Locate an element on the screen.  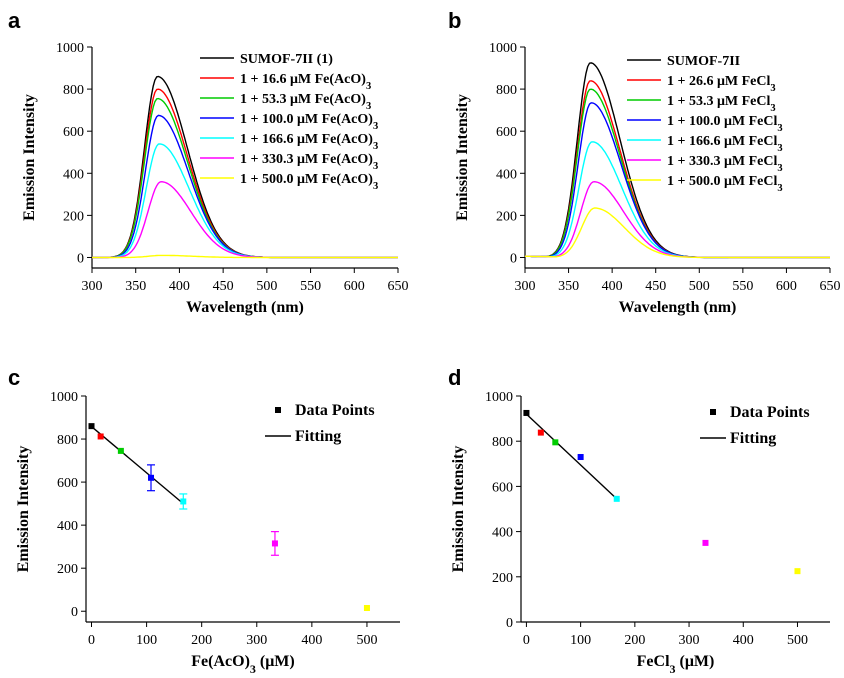
panel-label-a: a is located at coordinates (14, 20).